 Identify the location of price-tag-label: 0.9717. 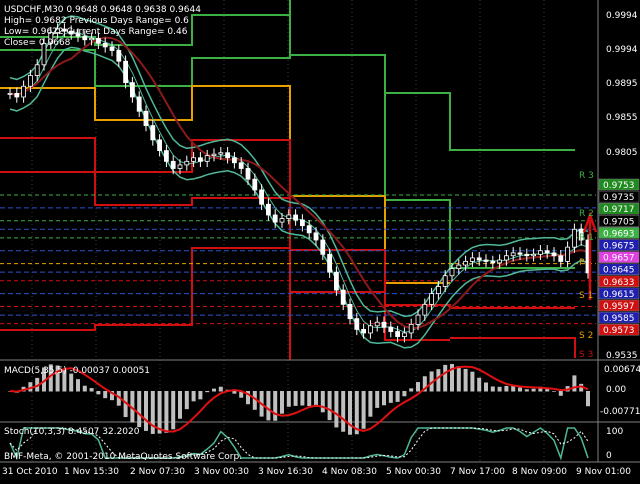
(619, 210).